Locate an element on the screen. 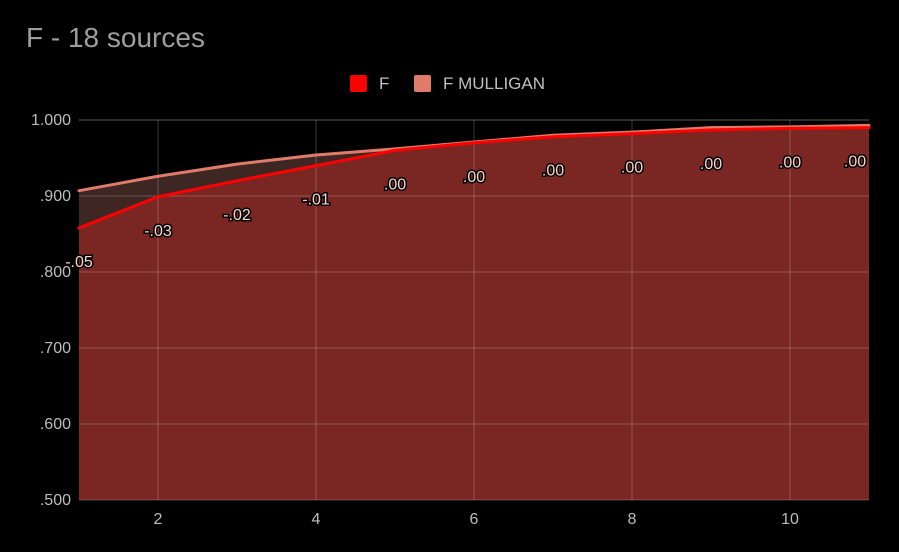 The image size is (899, 552). y-tick-label: .600 is located at coordinates (55, 424).